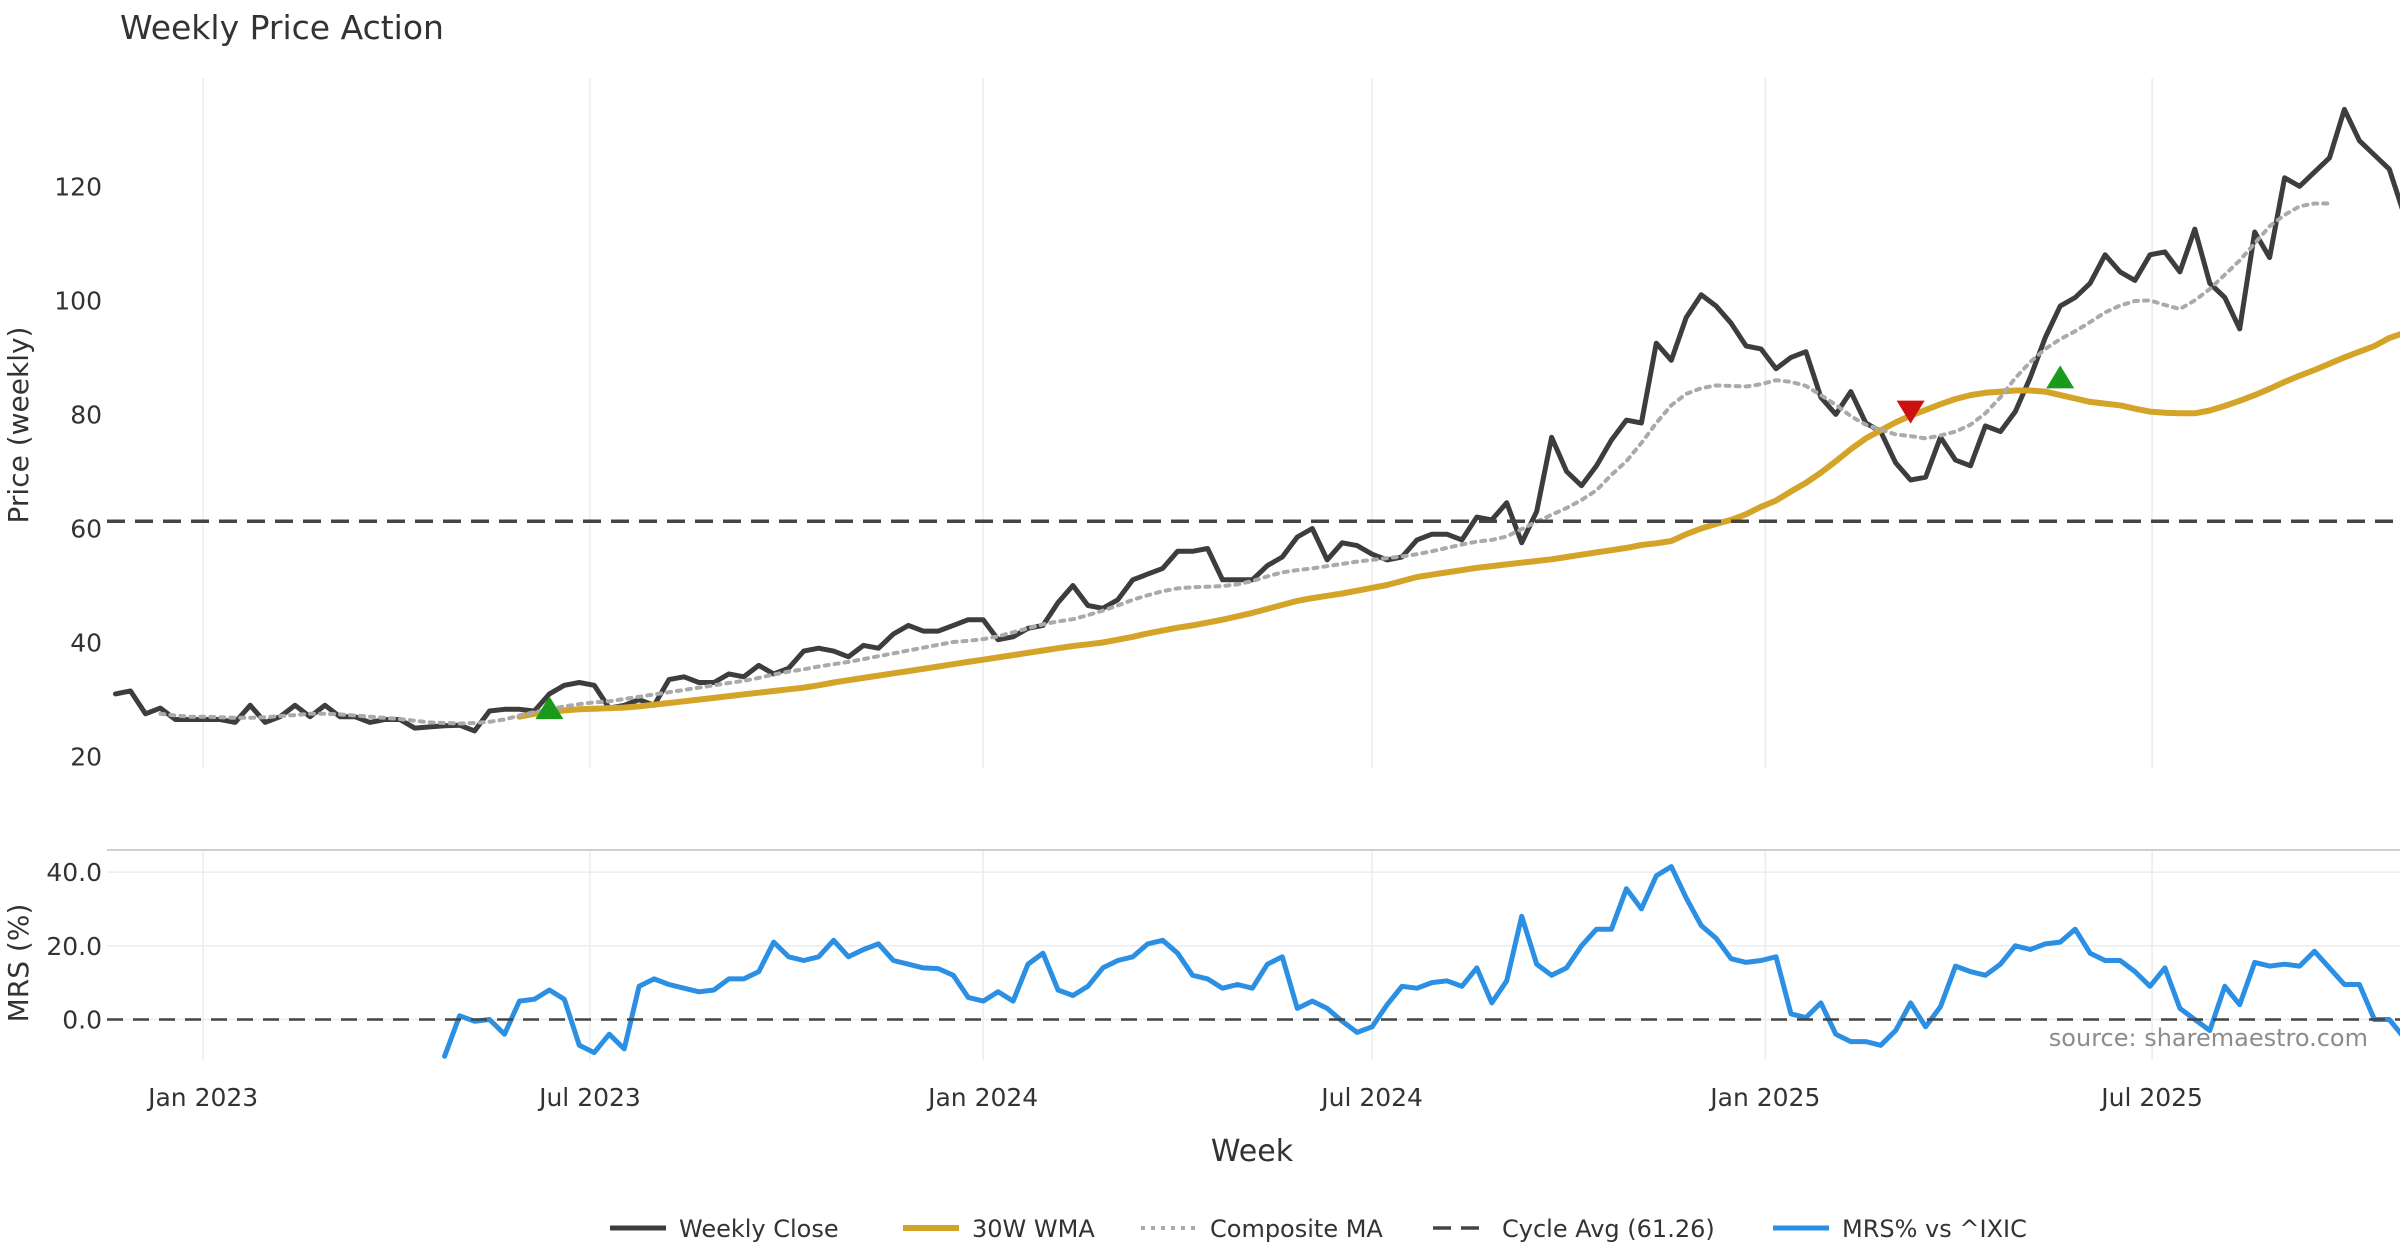 The height and width of the screenshot is (1260, 2400). What do you see at coordinates (1934, 1229) in the screenshot?
I see `legend-label: MRS% vs ^IXIC` at bounding box center [1934, 1229].